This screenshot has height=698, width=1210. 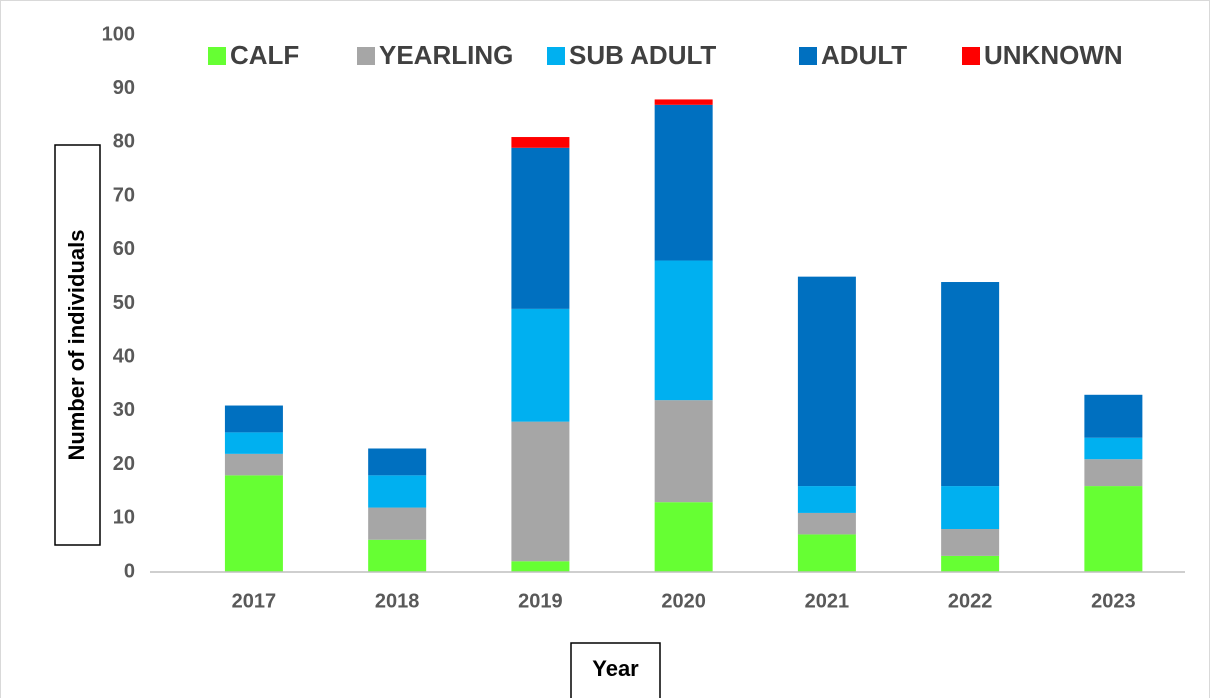 What do you see at coordinates (124, 303) in the screenshot?
I see `y-tick-label: 50` at bounding box center [124, 303].